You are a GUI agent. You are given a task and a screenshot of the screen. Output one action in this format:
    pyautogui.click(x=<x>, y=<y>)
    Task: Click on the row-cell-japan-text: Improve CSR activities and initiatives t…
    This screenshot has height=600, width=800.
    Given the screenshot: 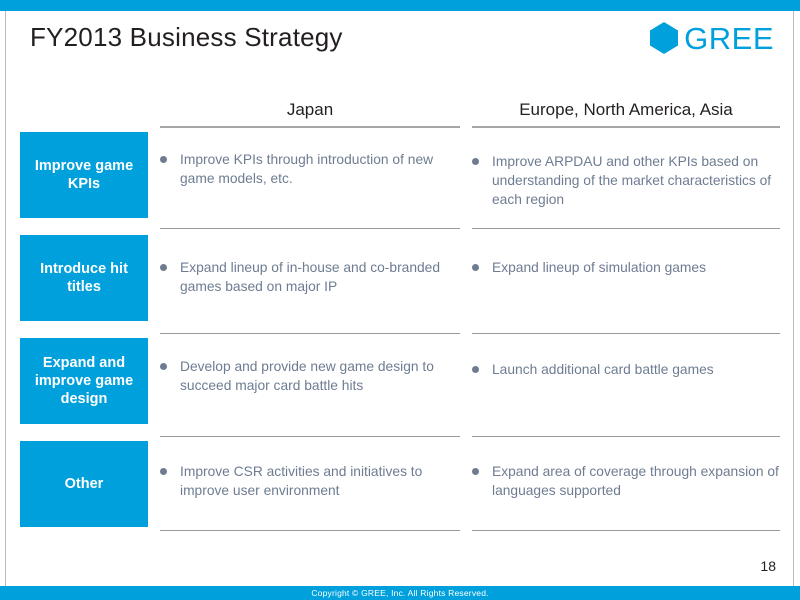 What is the action you would take?
    pyautogui.click(x=301, y=481)
    